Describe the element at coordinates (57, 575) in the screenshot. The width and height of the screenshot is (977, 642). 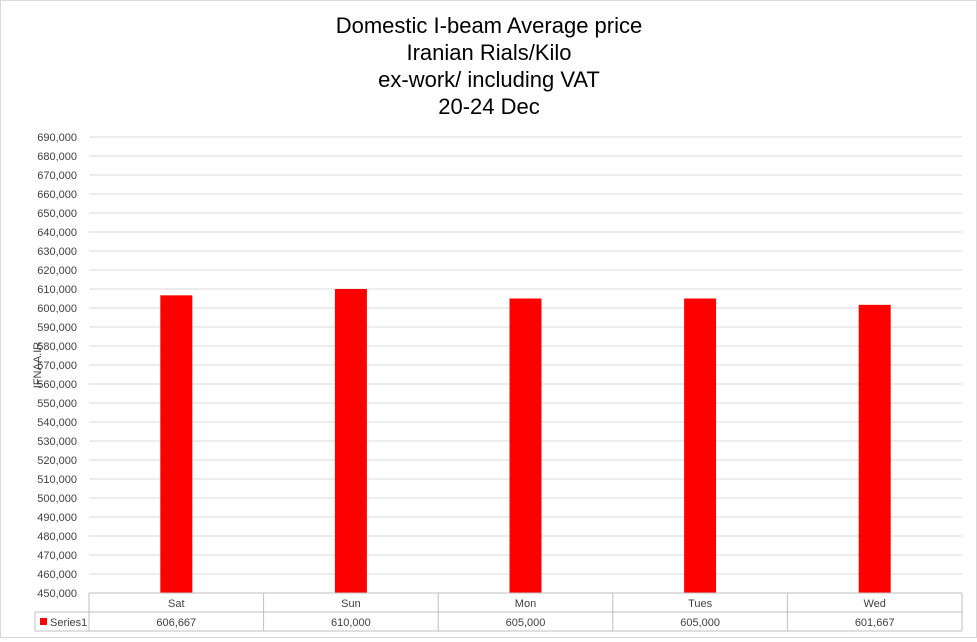
I see `y-tick-label: 460,000` at that location.